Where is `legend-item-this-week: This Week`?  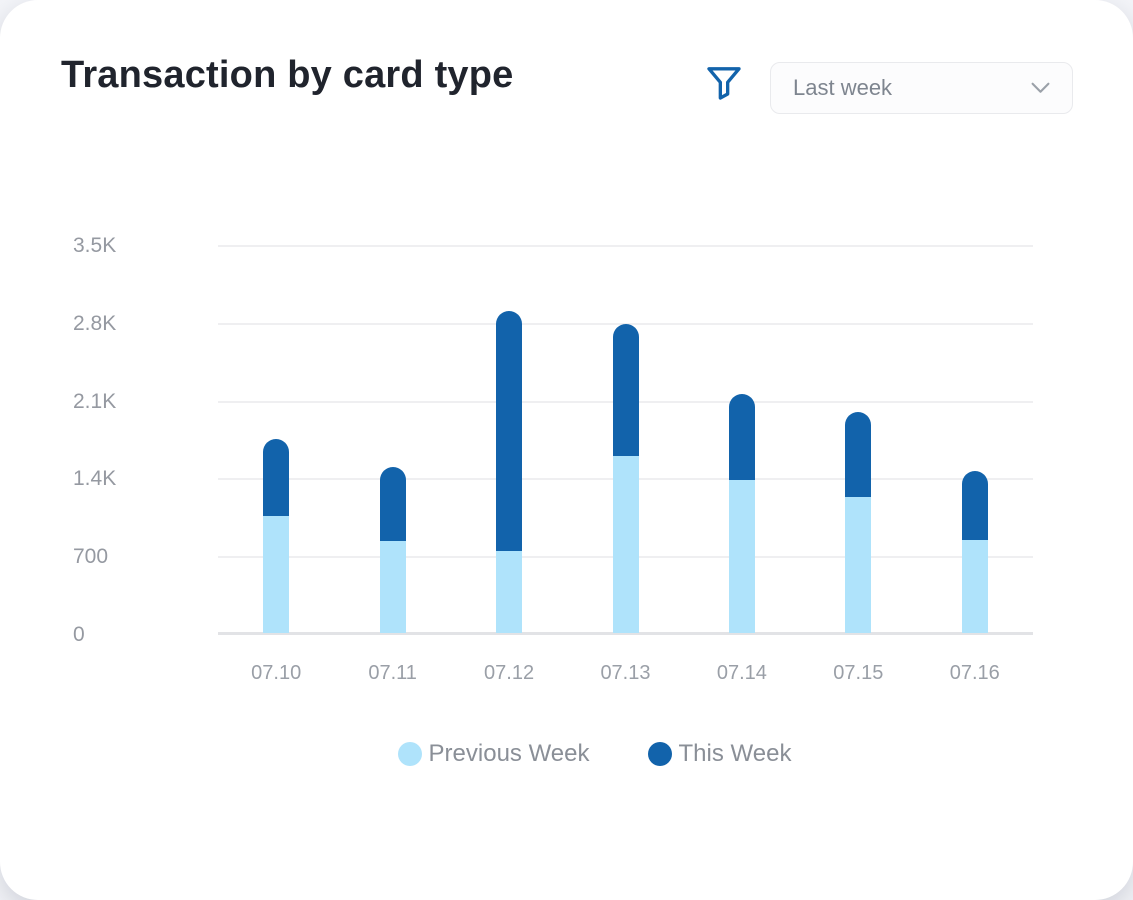 legend-item-this-week: This Week is located at coordinates (719, 754).